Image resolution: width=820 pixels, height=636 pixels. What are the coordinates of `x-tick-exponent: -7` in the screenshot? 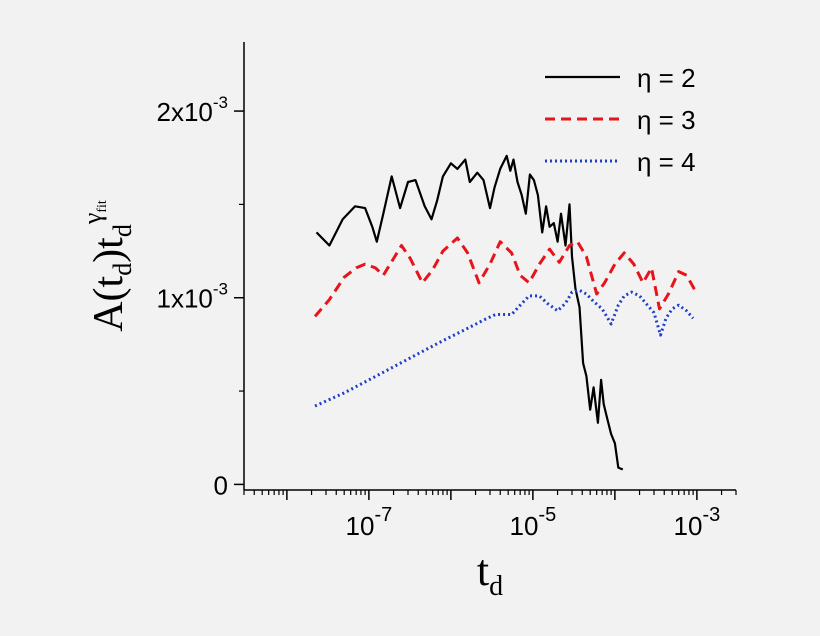 It's located at (383, 515).